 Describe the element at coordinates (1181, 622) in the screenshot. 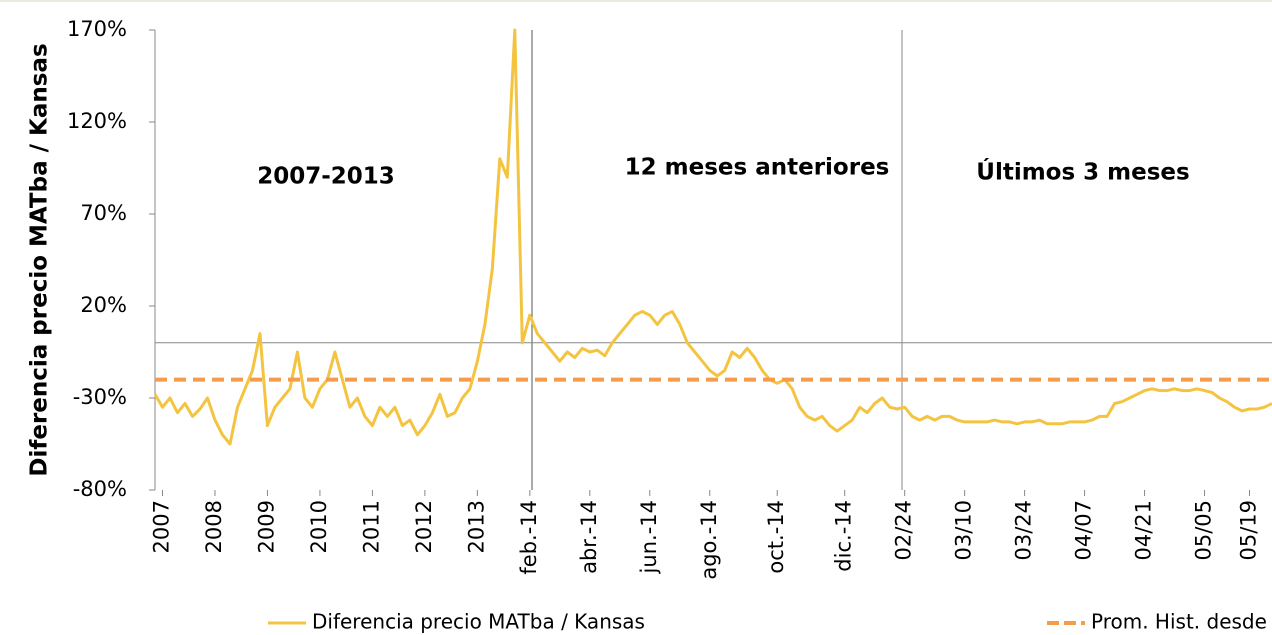

I see `legend-label: Prom. Hist. desde 31/3/03` at that location.